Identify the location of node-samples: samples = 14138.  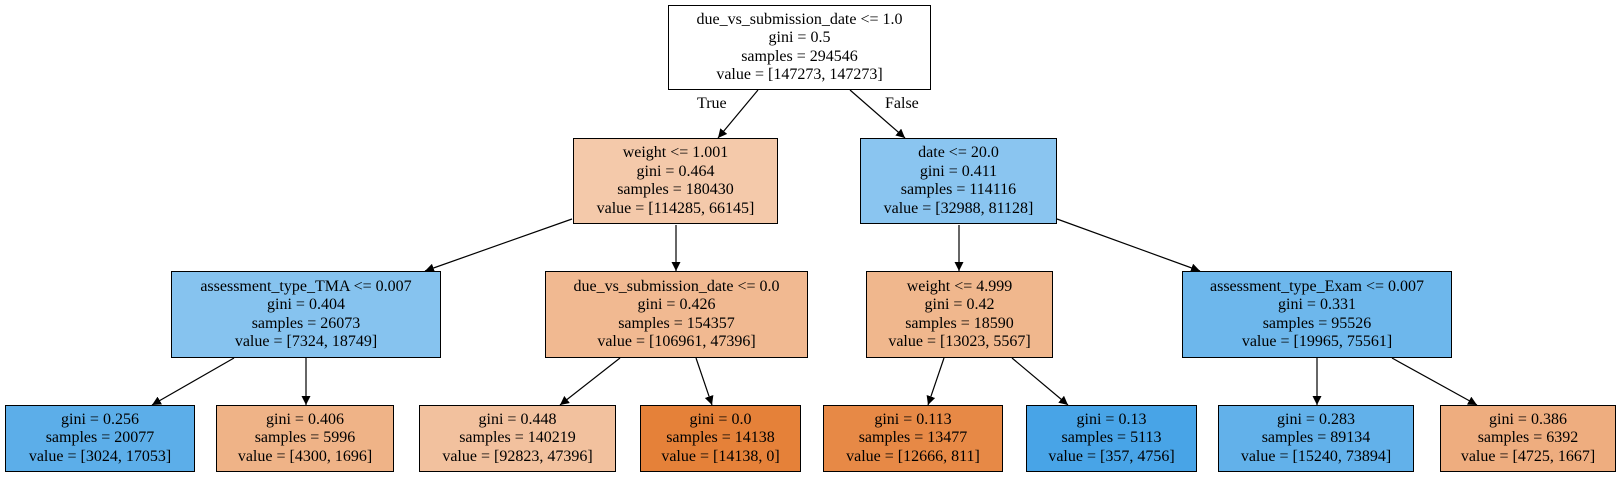
(720, 438).